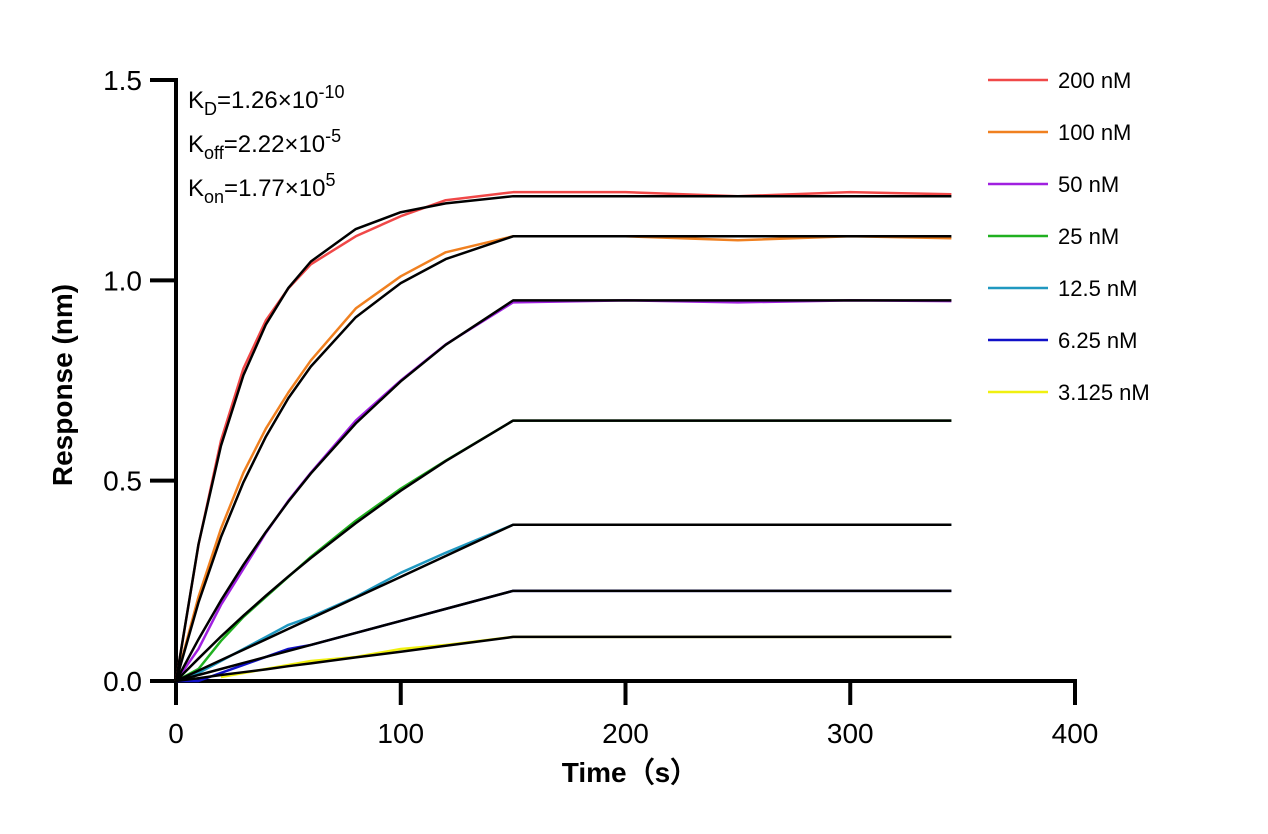 The height and width of the screenshot is (834, 1268). What do you see at coordinates (630, 772) in the screenshot?
I see `x-axis-title: Time（s）` at bounding box center [630, 772].